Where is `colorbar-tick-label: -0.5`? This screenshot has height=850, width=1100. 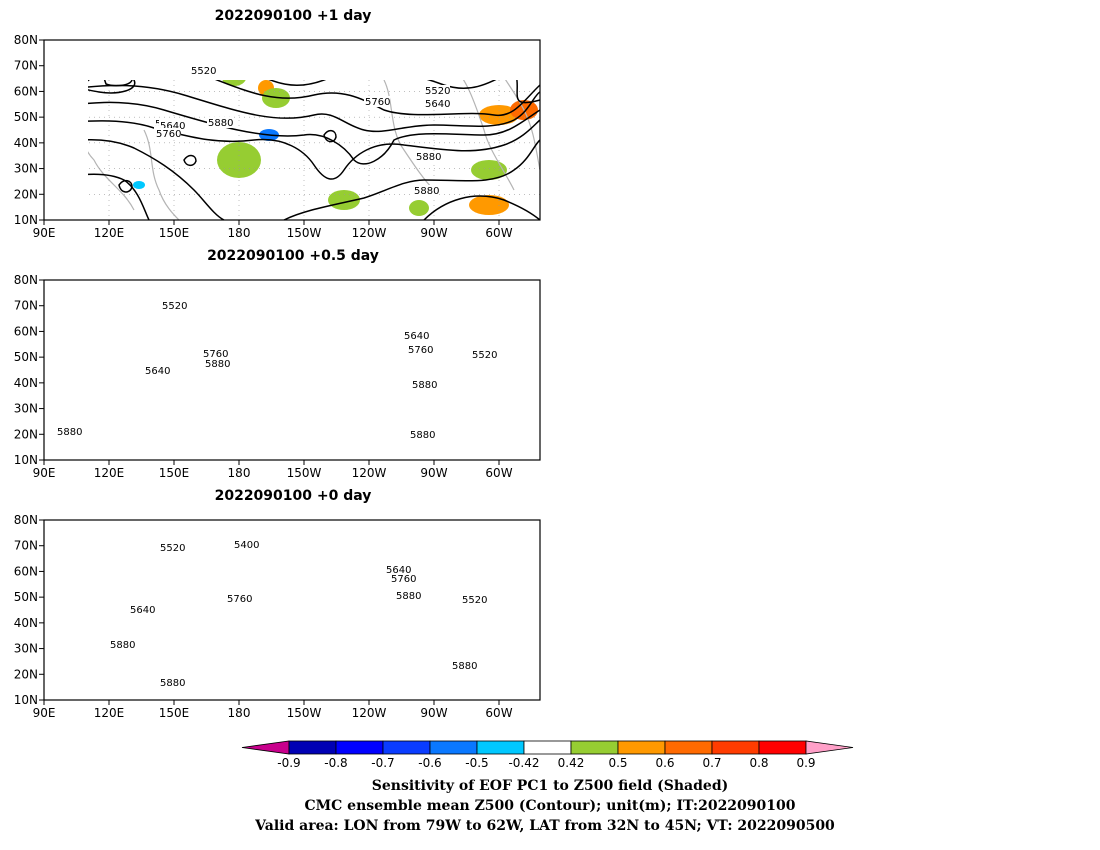 colorbar-tick-label: -0.5 is located at coordinates (476, 763).